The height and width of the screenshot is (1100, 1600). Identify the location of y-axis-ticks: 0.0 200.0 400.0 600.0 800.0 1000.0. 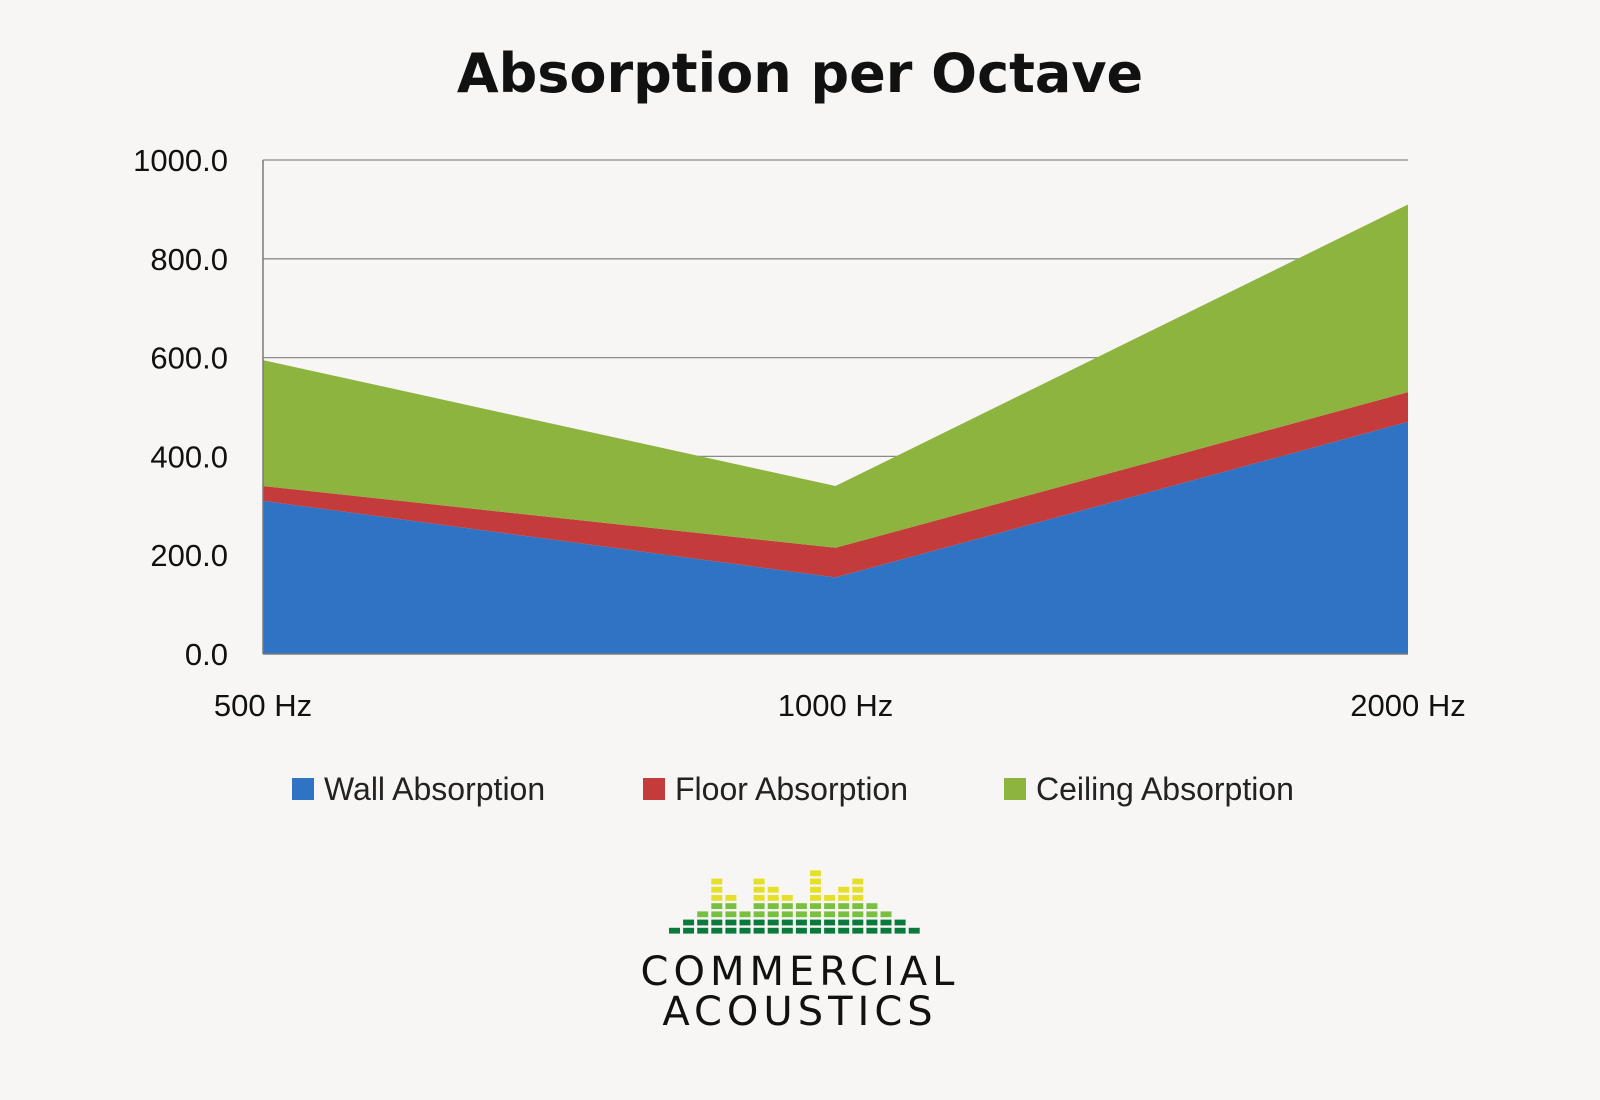
(180, 407).